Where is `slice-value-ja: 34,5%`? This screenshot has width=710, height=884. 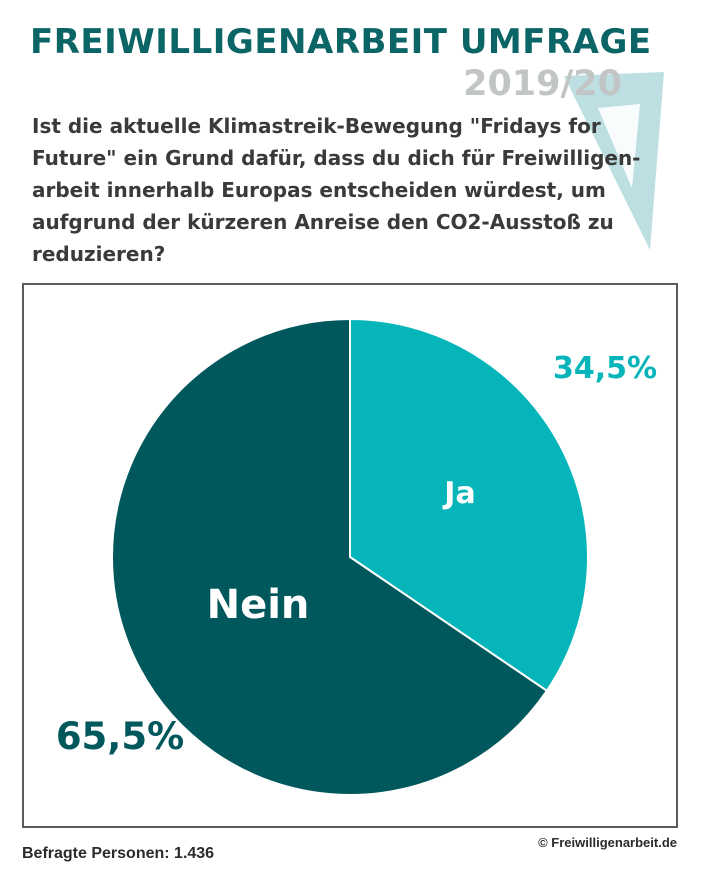
slice-value-ja: 34,5% is located at coordinates (605, 368).